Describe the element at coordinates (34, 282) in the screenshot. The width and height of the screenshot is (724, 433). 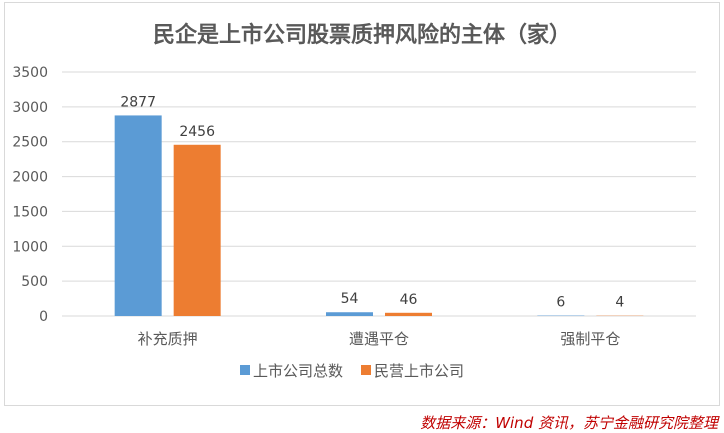
I see `y-tick-label: 500` at that location.